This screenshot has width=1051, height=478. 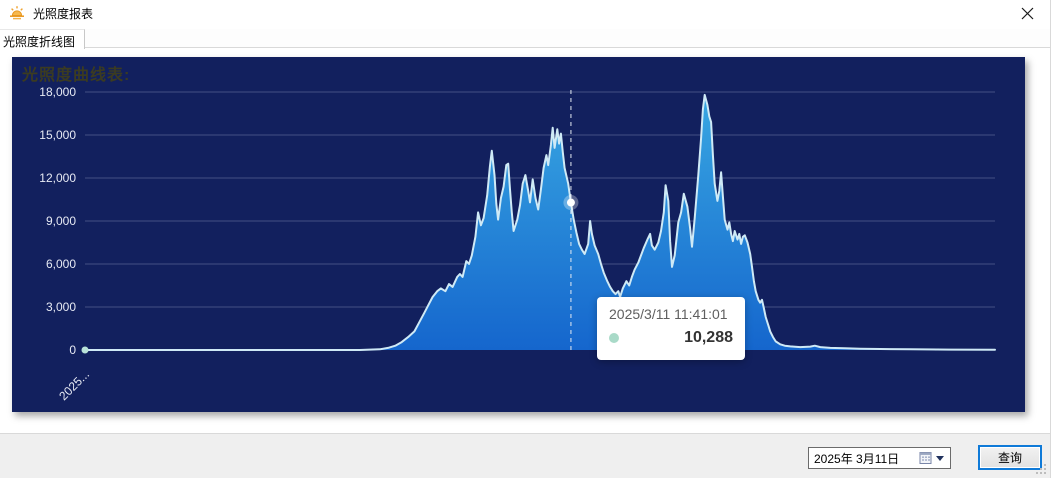 What do you see at coordinates (614, 338) in the screenshot?
I see `tooltip-series-dot` at bounding box center [614, 338].